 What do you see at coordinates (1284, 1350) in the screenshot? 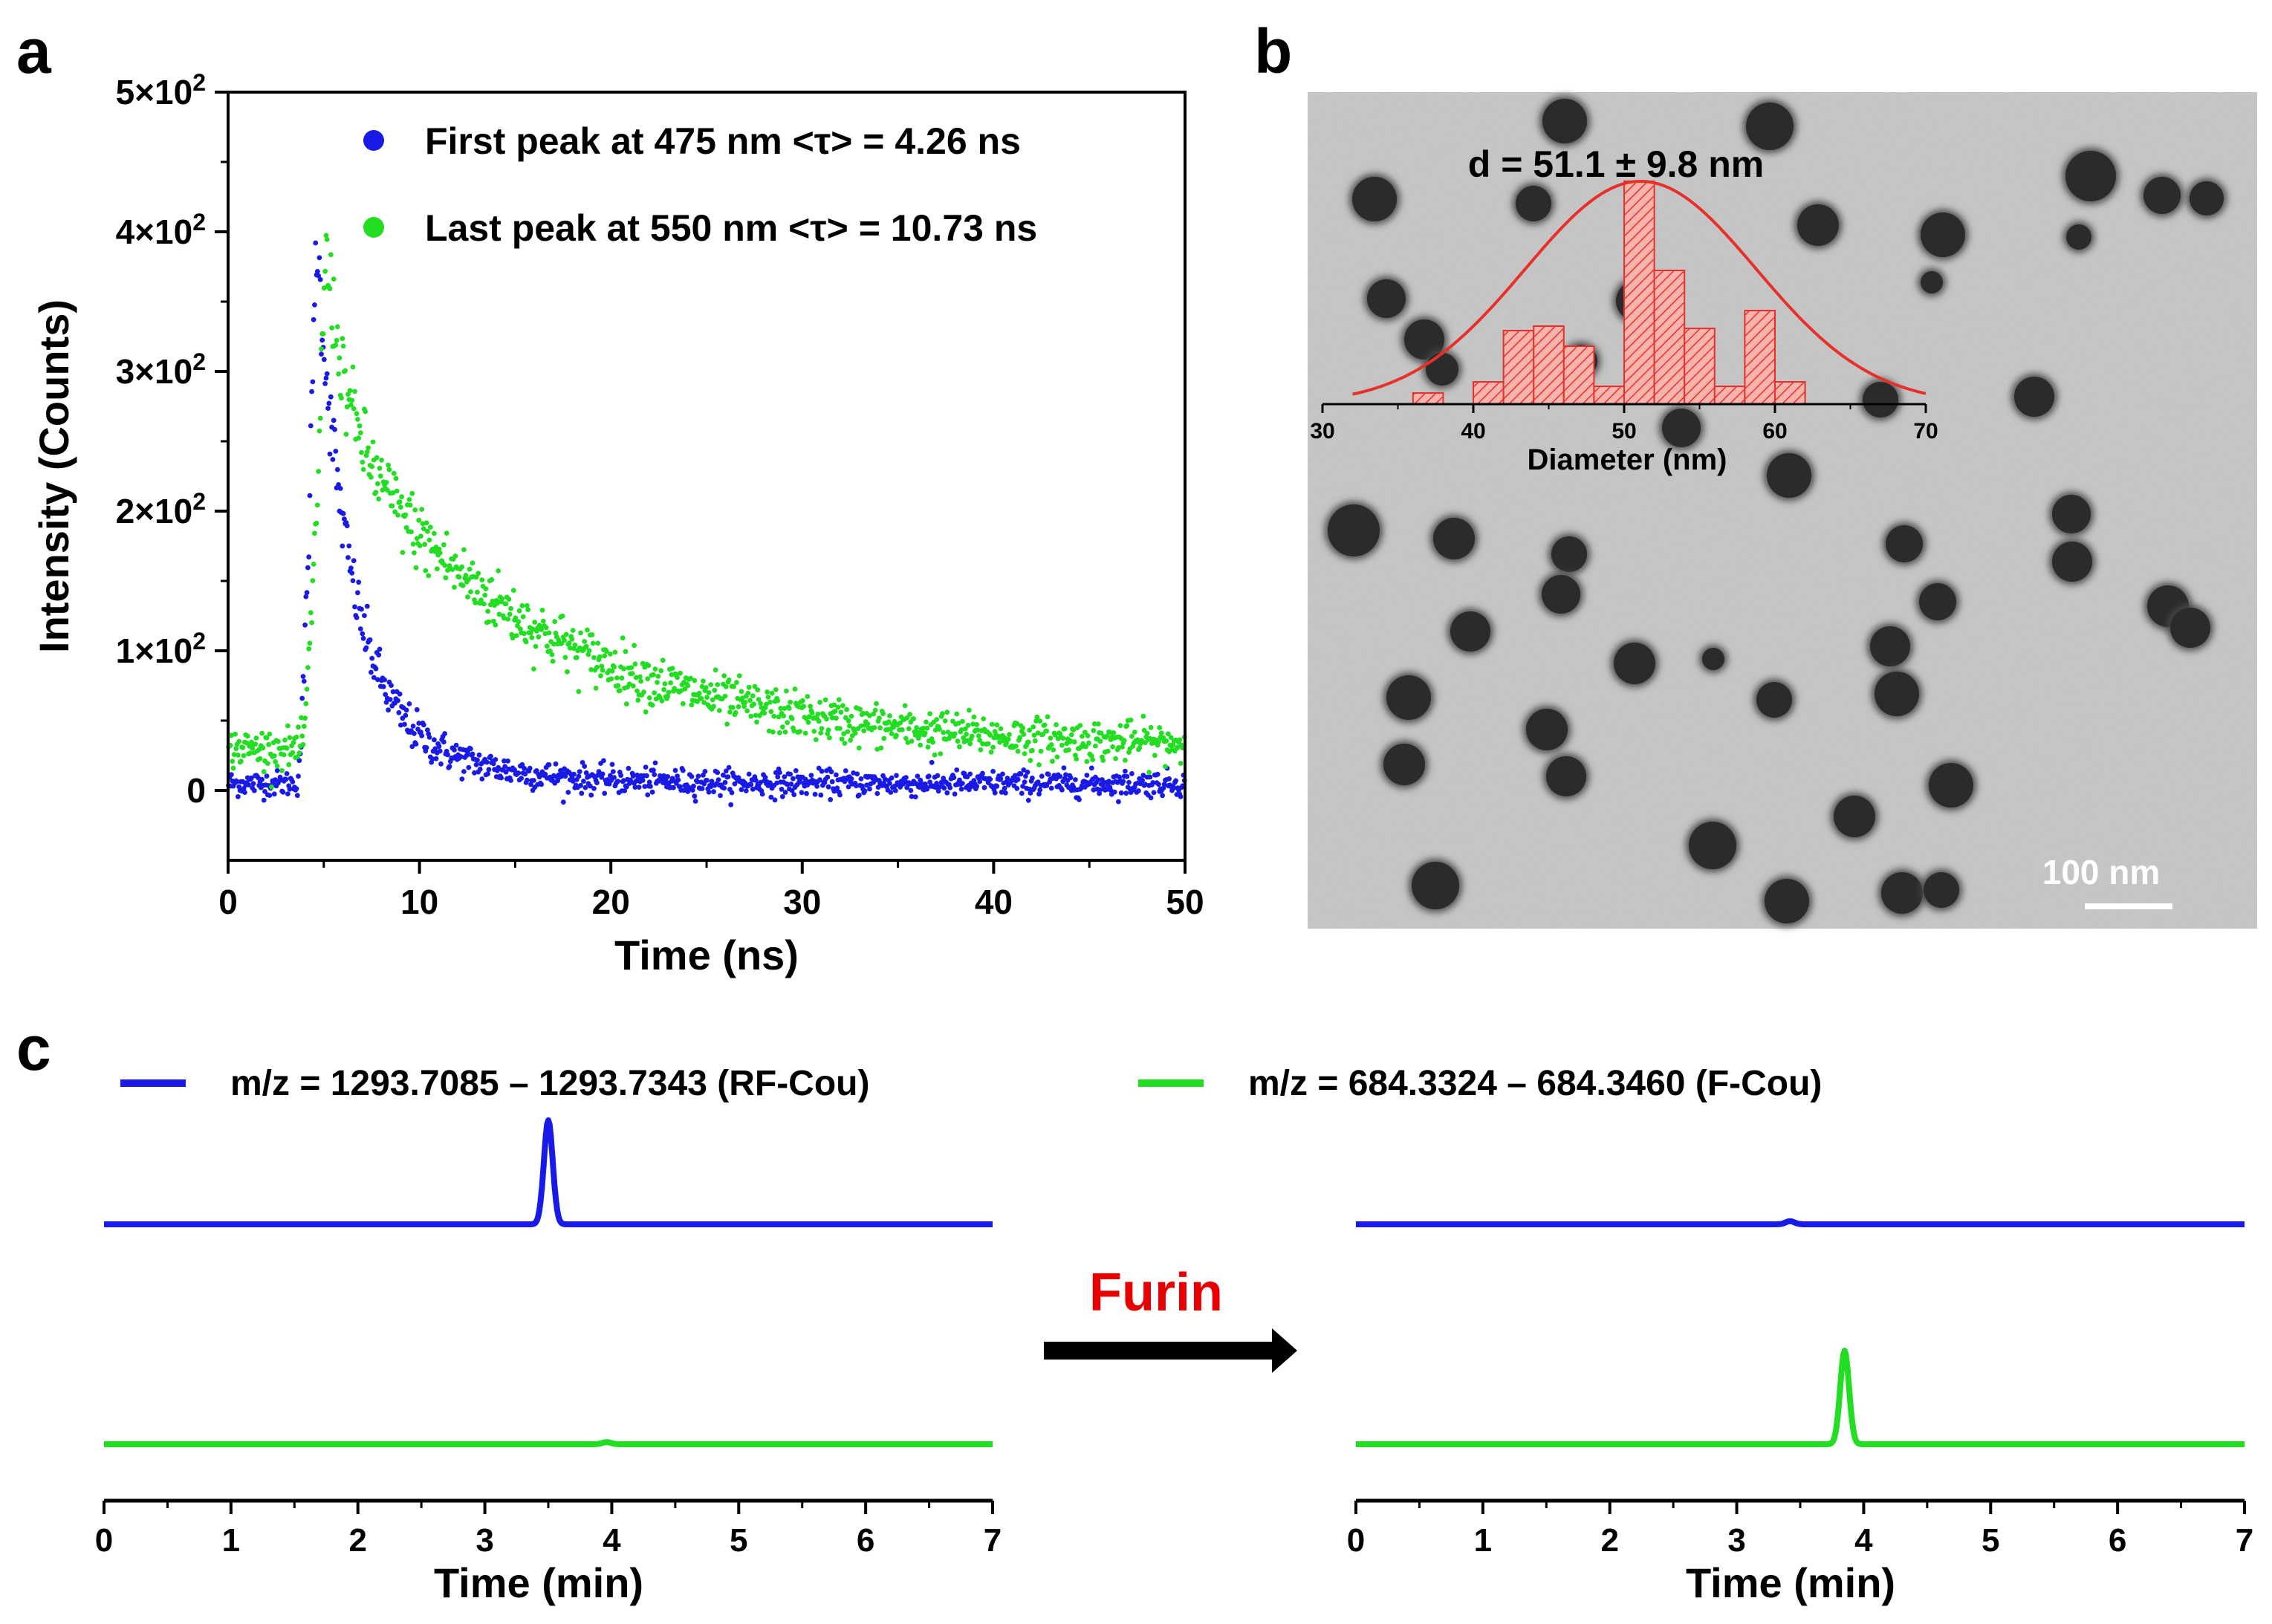
I see `furin-arrow-head` at bounding box center [1284, 1350].